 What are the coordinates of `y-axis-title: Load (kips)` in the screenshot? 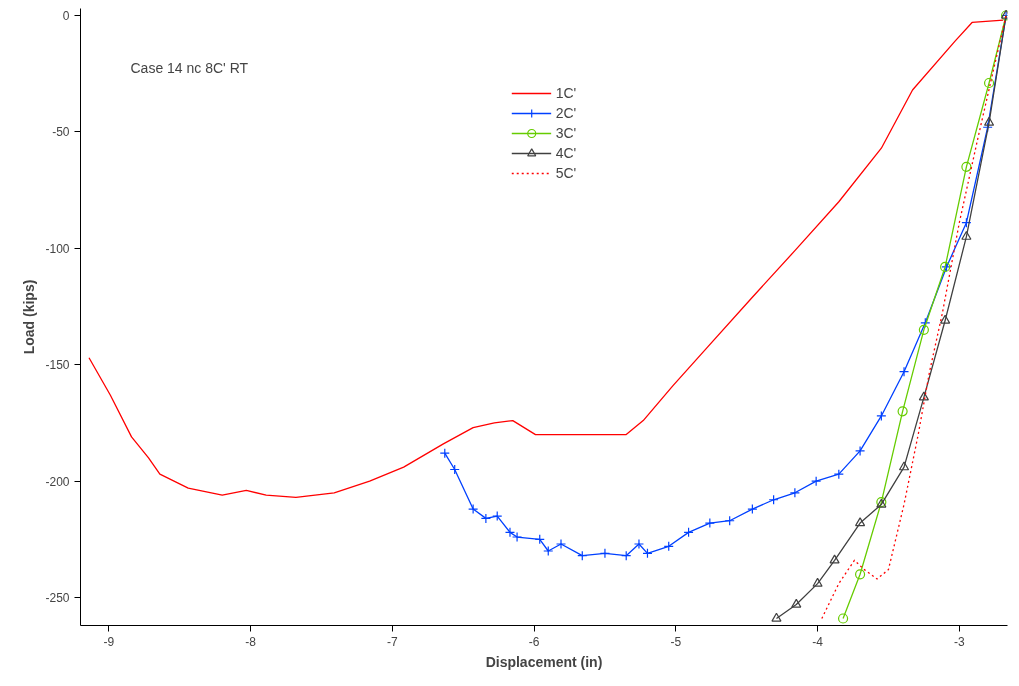 It's located at (29, 317).